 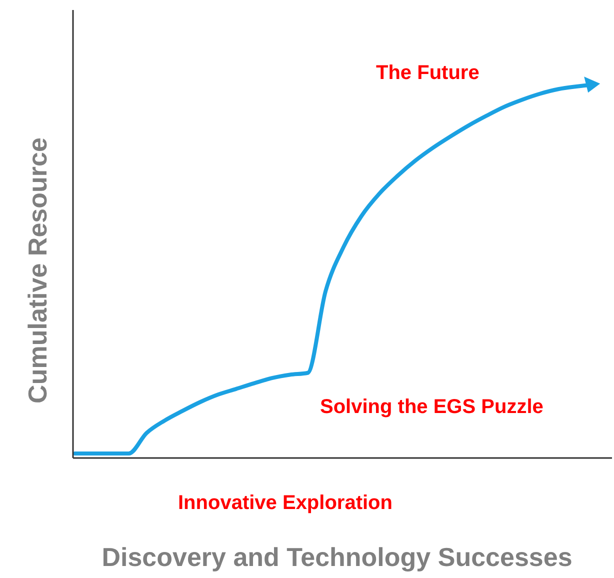 I want to click on text: Innovative Exploration, so click(x=285, y=503).